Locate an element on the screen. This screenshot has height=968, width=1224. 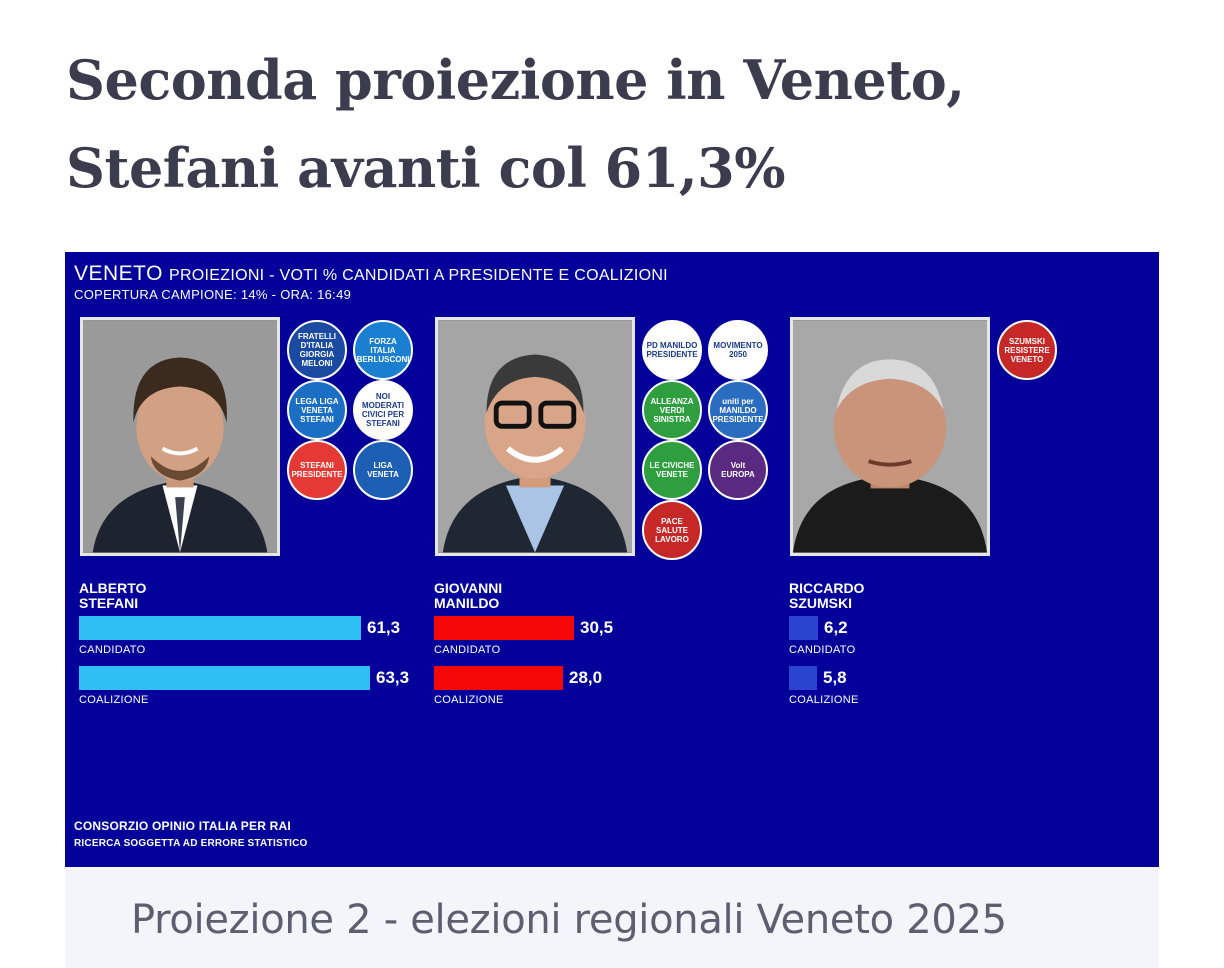
candidate-value-stefani: 61,3 is located at coordinates (384, 627).